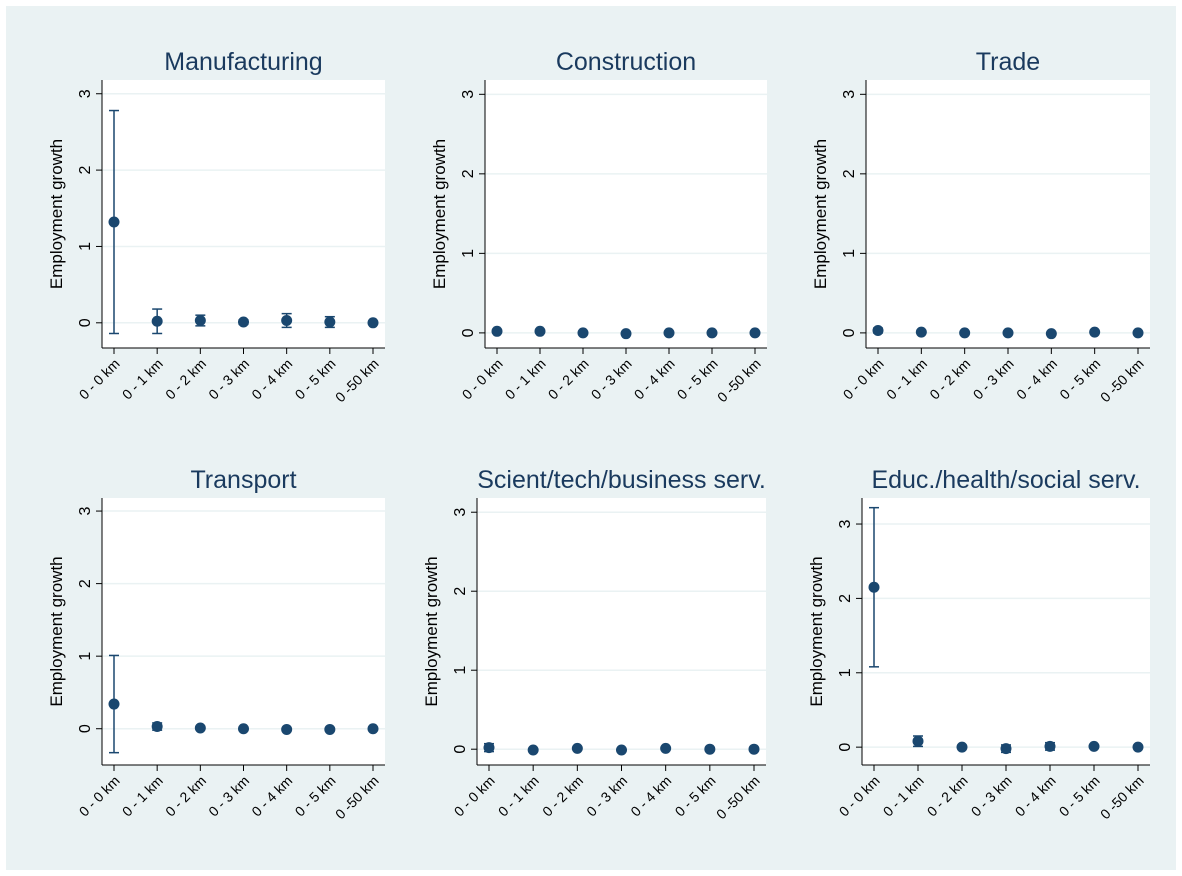 The image size is (1182, 876). Describe the element at coordinates (621, 480) in the screenshot. I see `panel-title: Scient/tech/business serv.` at that location.